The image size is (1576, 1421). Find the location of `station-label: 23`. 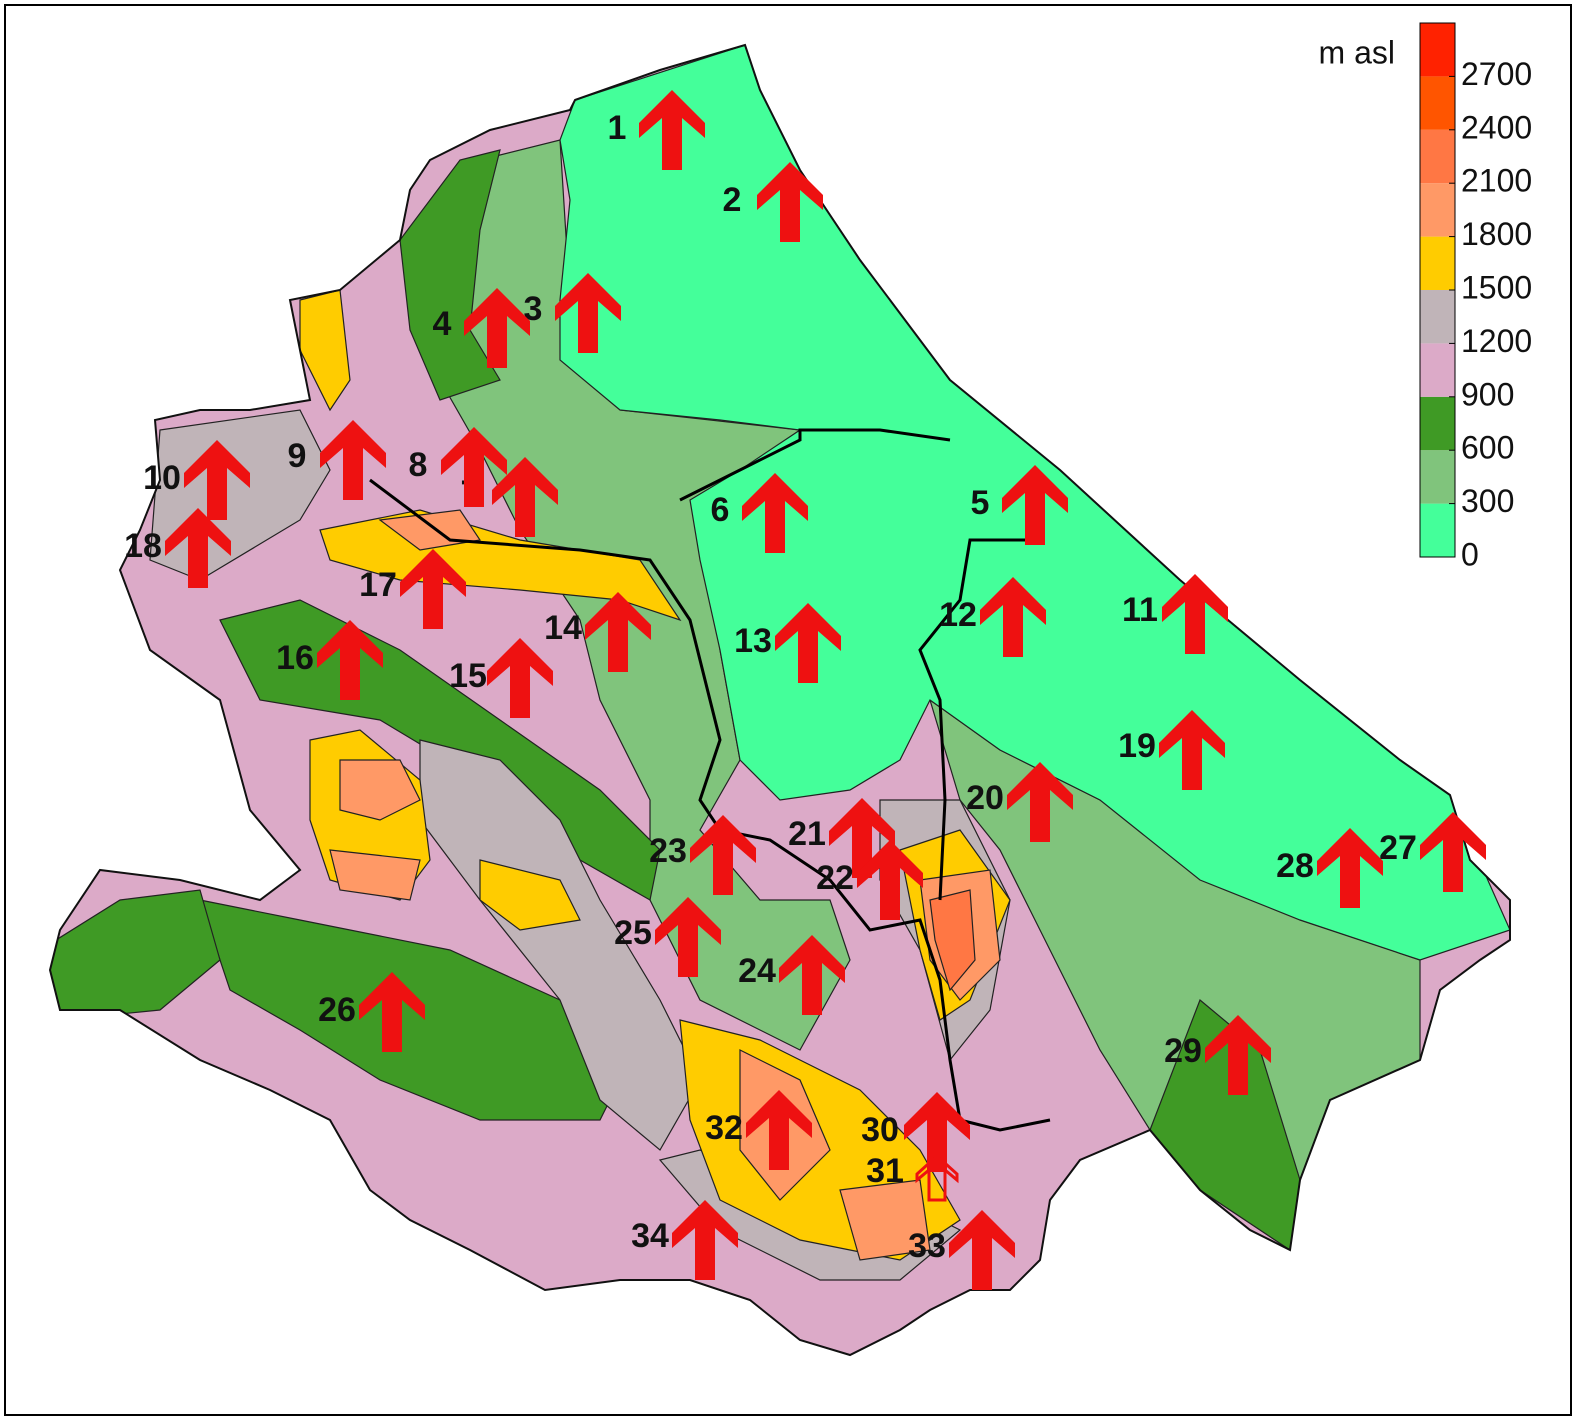

station-label: 23 is located at coordinates (668, 851).